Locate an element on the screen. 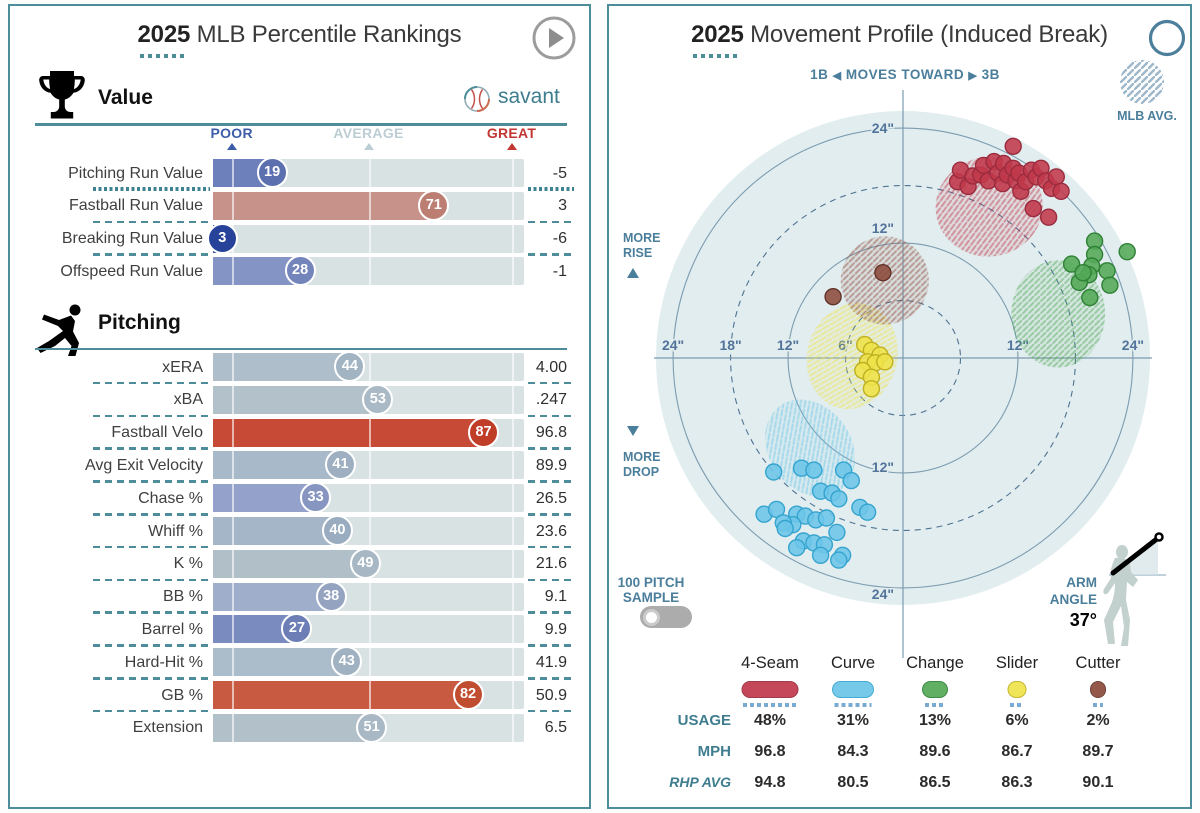 The image size is (1200, 813). percentile-bar: 28 is located at coordinates (368, 271).